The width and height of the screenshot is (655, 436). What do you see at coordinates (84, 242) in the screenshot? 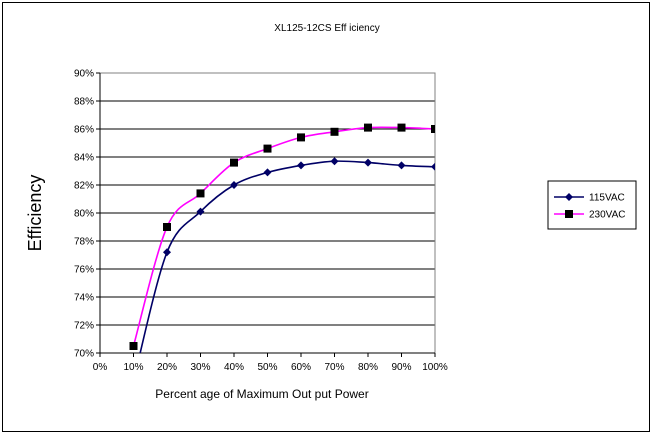
I see `y-tick-label: 78%` at bounding box center [84, 242].